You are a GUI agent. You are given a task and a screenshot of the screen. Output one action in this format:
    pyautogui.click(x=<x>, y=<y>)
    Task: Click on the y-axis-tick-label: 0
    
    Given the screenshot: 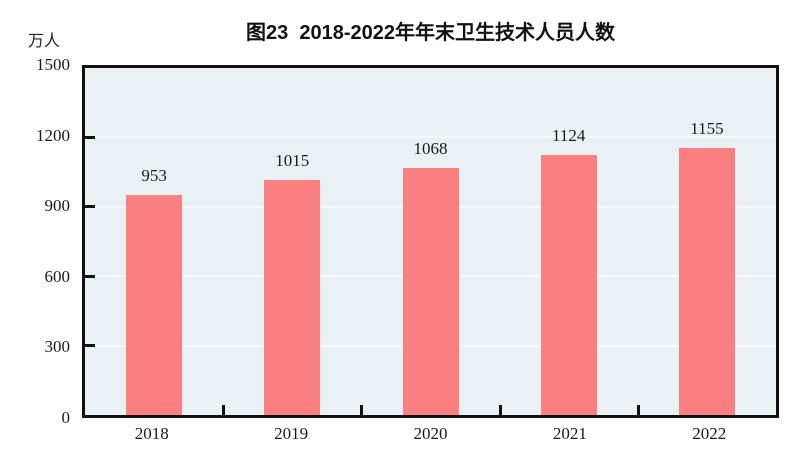 What is the action you would take?
    pyautogui.click(x=66, y=417)
    